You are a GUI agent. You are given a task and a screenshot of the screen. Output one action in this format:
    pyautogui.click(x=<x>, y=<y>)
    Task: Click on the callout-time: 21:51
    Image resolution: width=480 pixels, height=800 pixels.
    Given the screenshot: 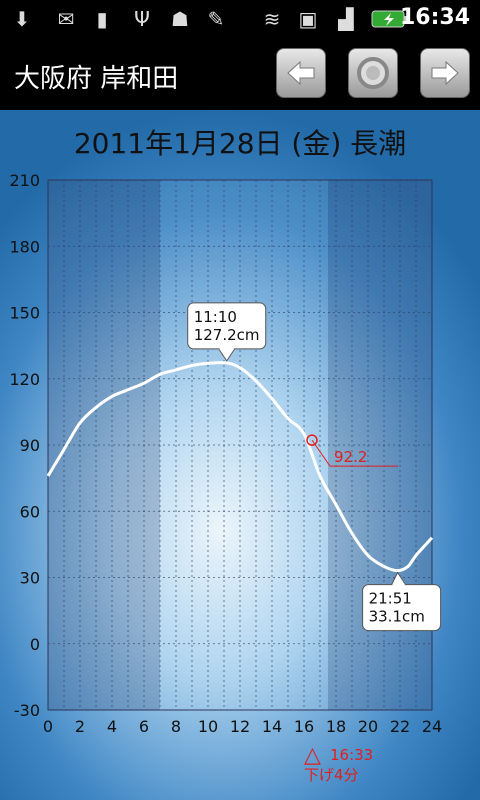 What is the action you would take?
    pyautogui.click(x=390, y=599)
    